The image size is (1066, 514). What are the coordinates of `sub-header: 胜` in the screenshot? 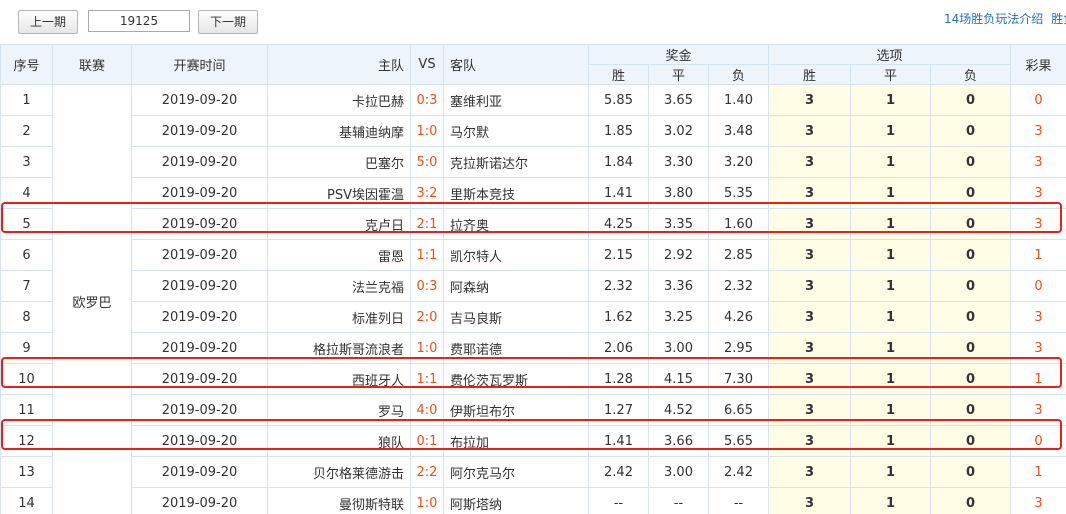 It's located at (618, 74).